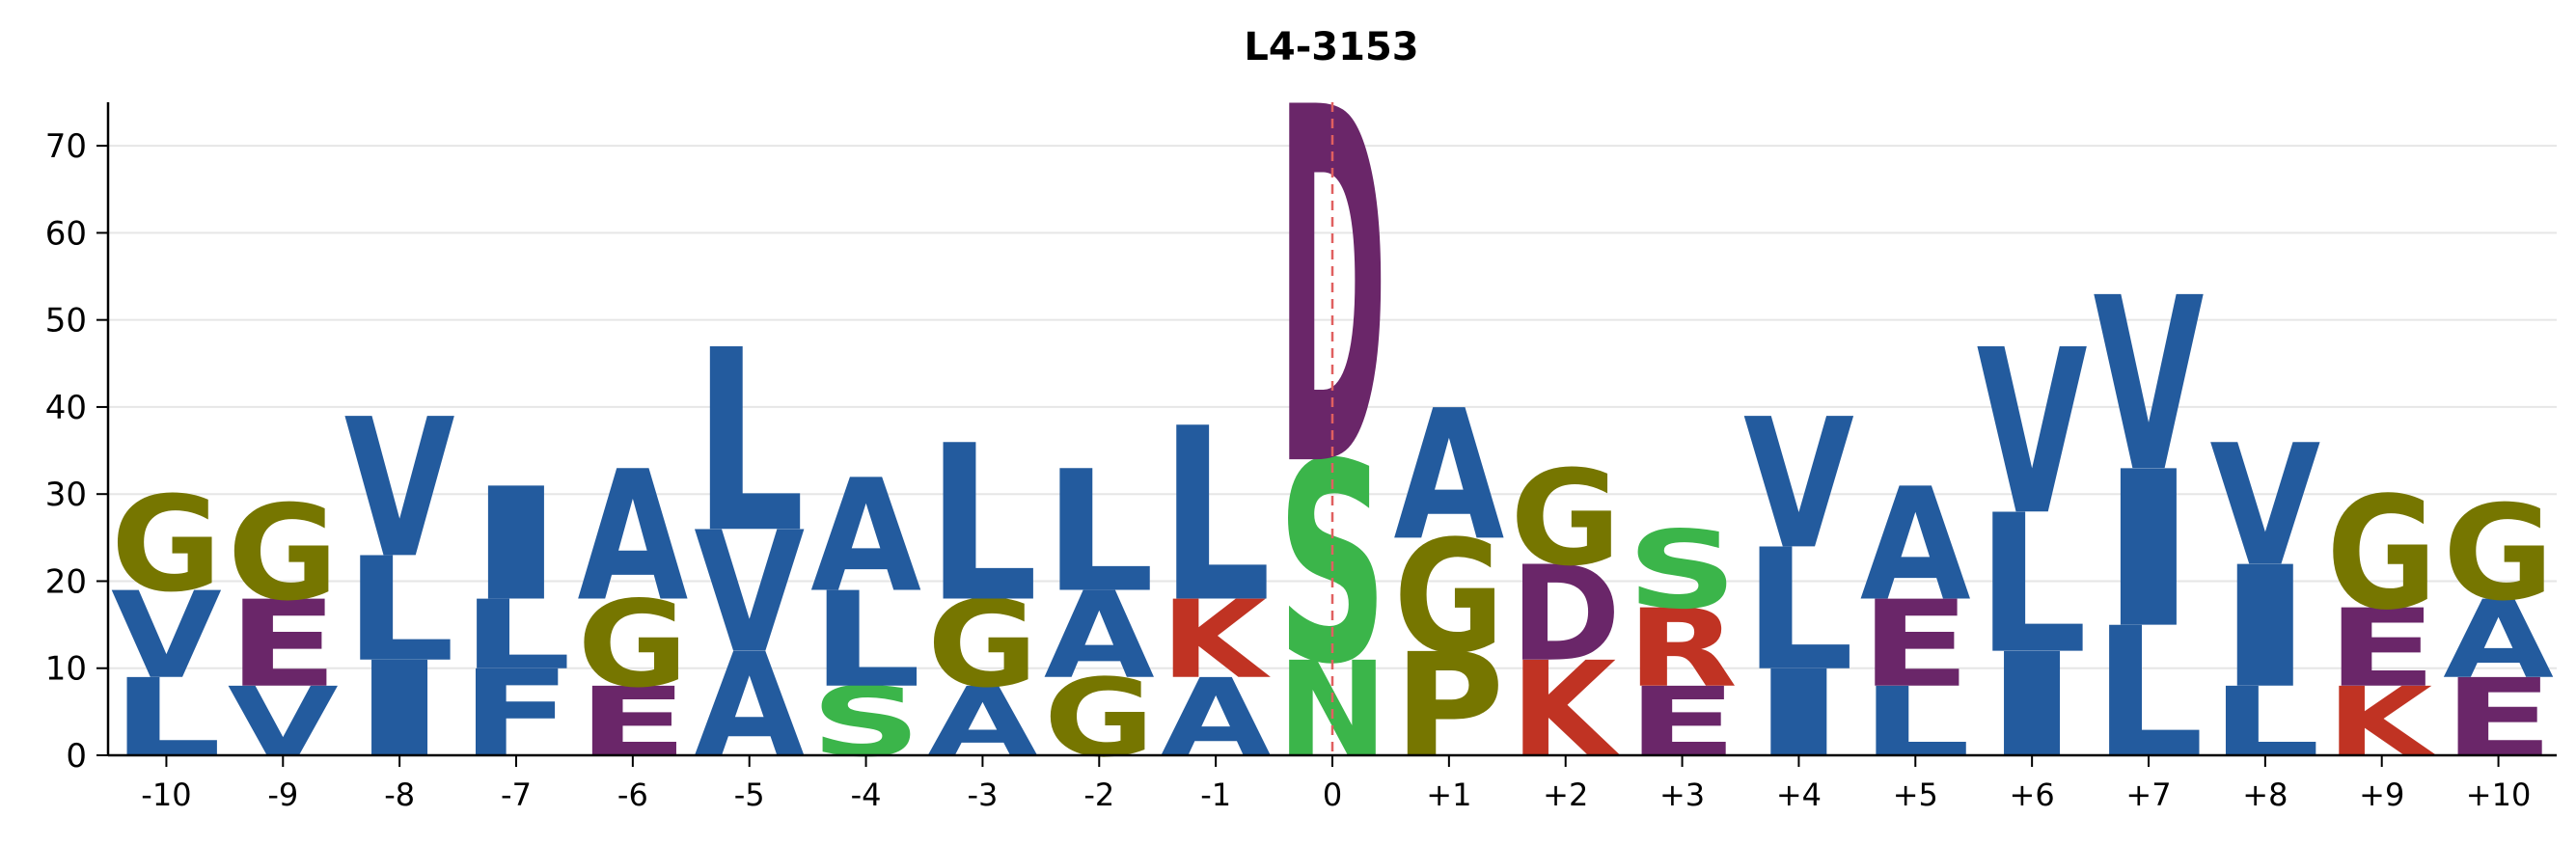 Image resolution: width=2576 pixels, height=845 pixels. I want to click on logo-letter-S: S, so click(1682, 571).